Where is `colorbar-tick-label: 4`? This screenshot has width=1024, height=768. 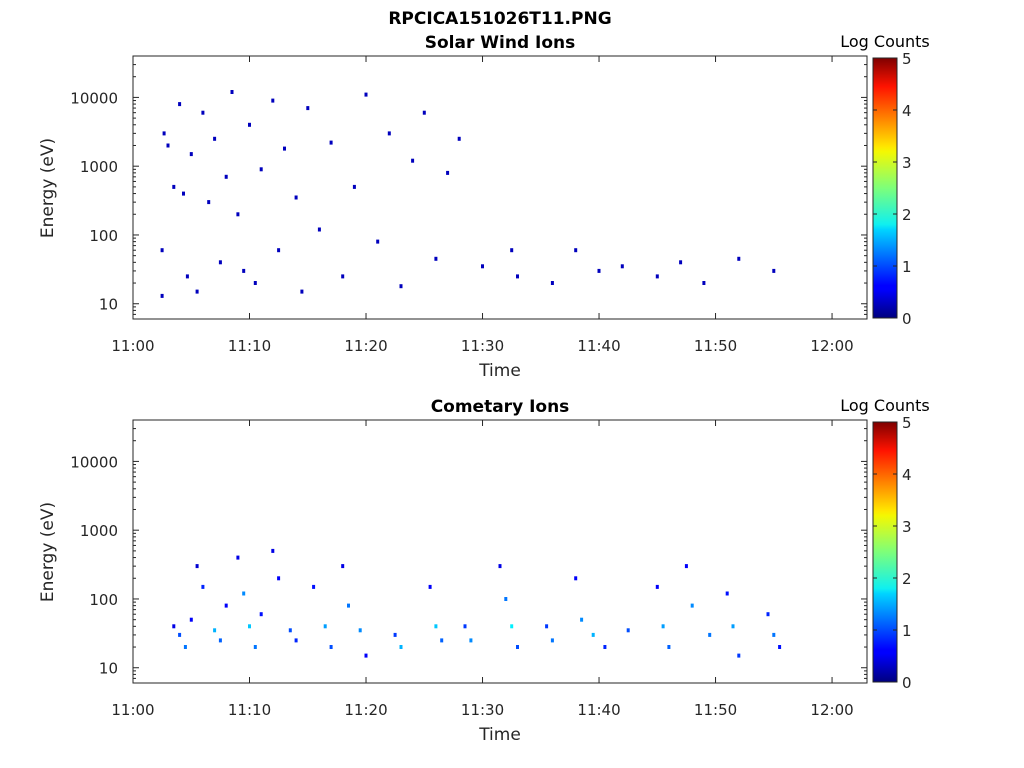
colorbar-tick-label: 4 is located at coordinates (907, 475).